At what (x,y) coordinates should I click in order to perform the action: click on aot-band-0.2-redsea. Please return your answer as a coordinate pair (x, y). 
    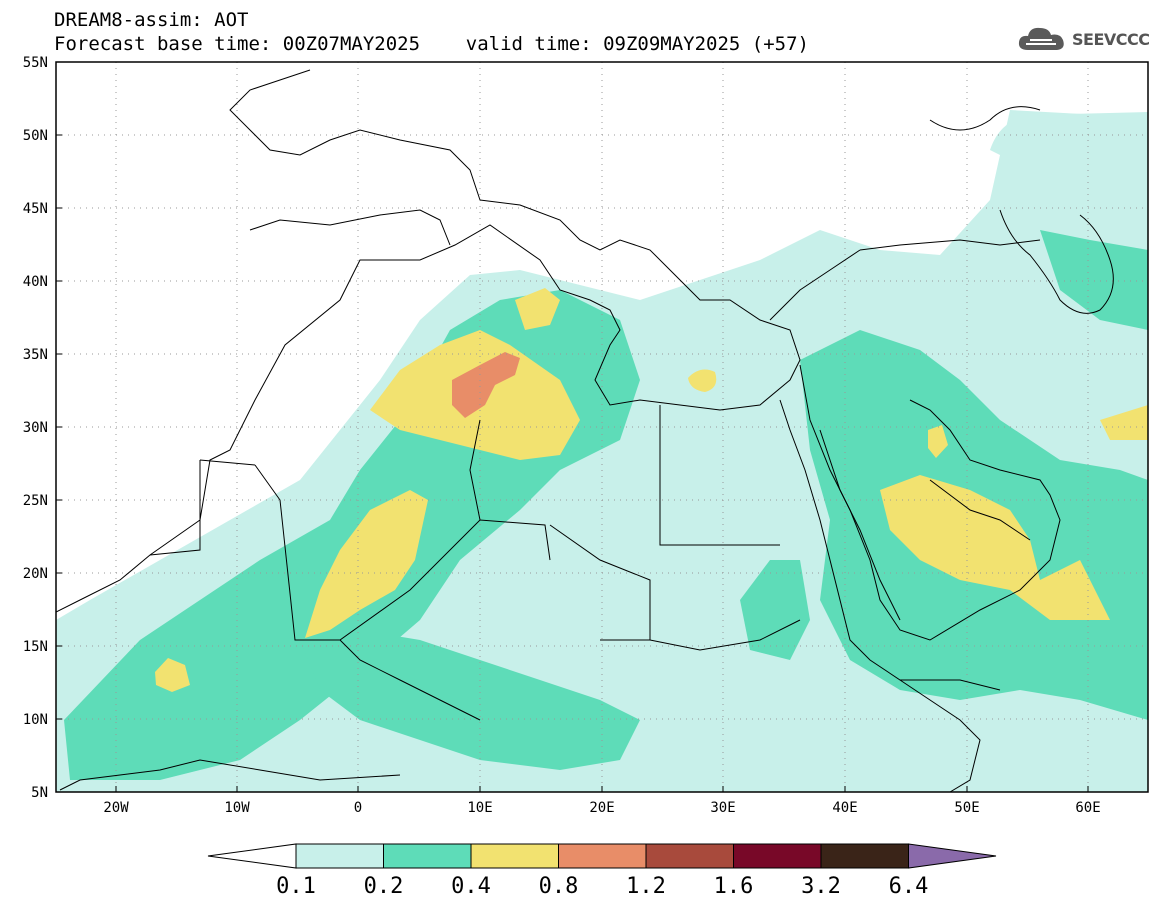
    Looking at the image, I should click on (775, 610).